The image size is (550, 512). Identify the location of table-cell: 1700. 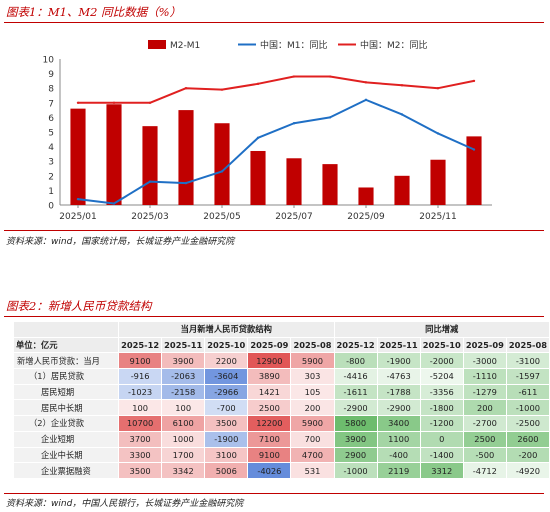
(183, 455).